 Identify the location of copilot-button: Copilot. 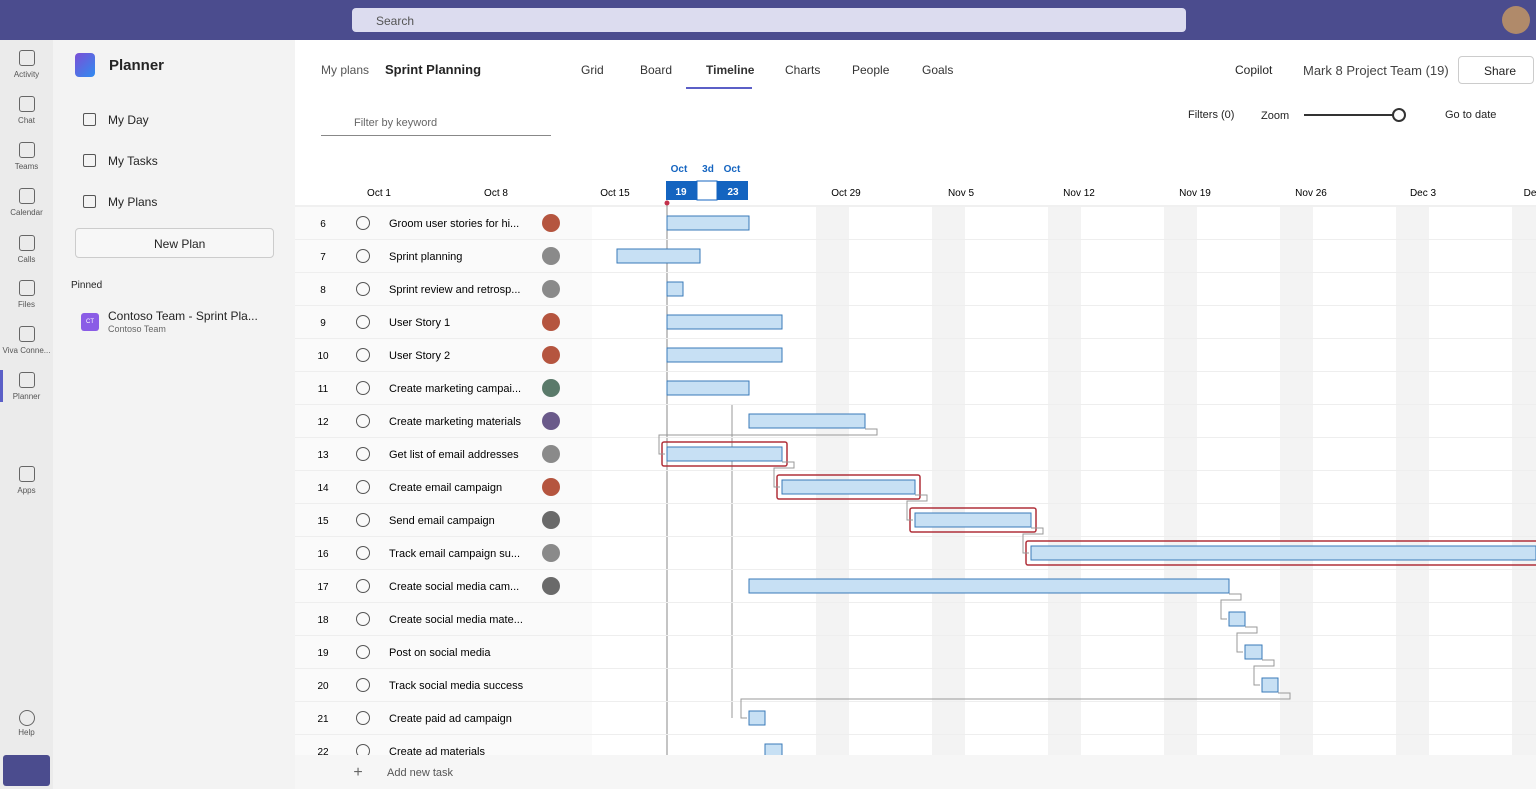
(1254, 70).